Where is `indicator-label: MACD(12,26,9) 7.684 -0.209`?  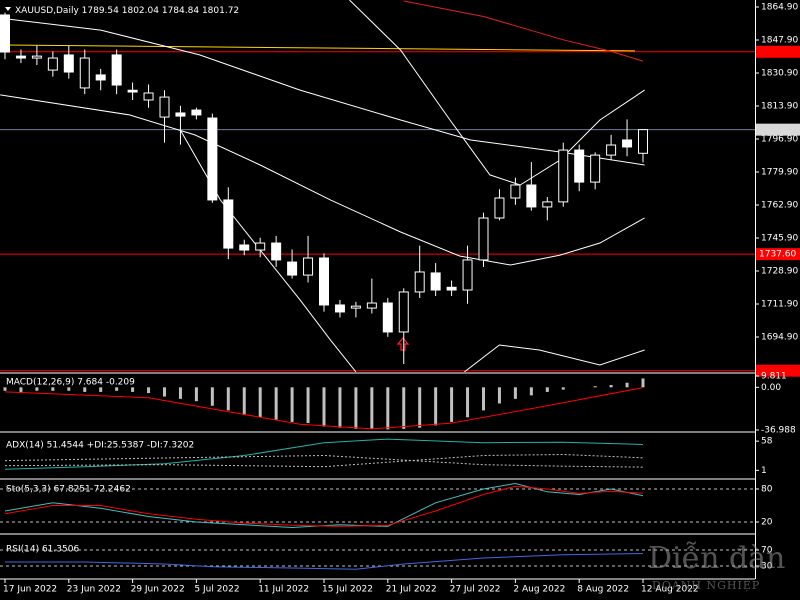 indicator-label: MACD(12,26,9) 7.684 -0.209 is located at coordinates (70, 383).